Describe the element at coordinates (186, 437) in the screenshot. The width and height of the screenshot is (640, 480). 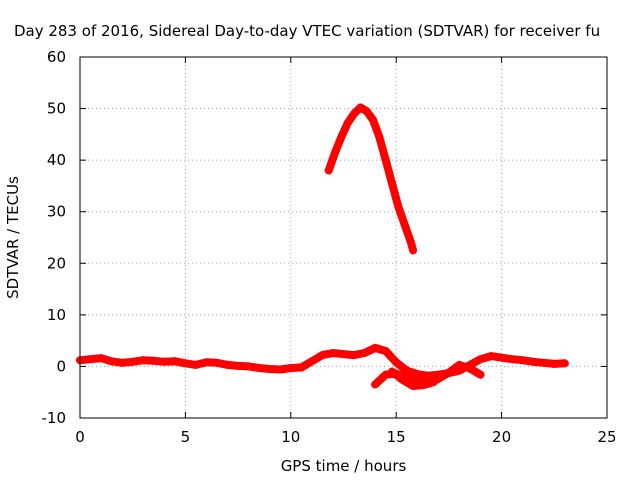
I see `x-tick-label: 5` at that location.